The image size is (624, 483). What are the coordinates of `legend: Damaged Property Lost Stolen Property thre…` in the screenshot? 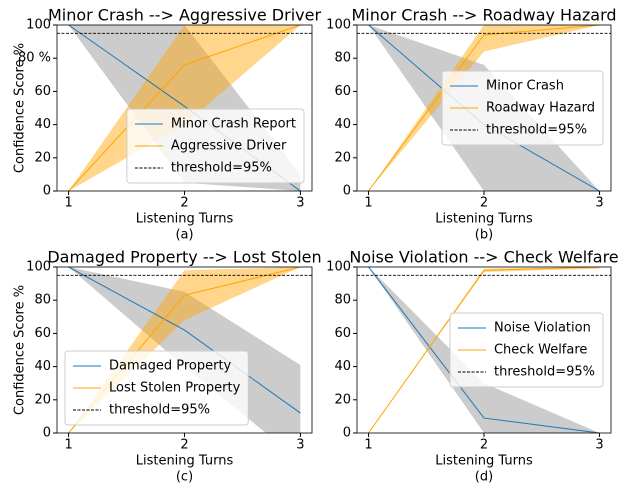 It's located at (156, 388).